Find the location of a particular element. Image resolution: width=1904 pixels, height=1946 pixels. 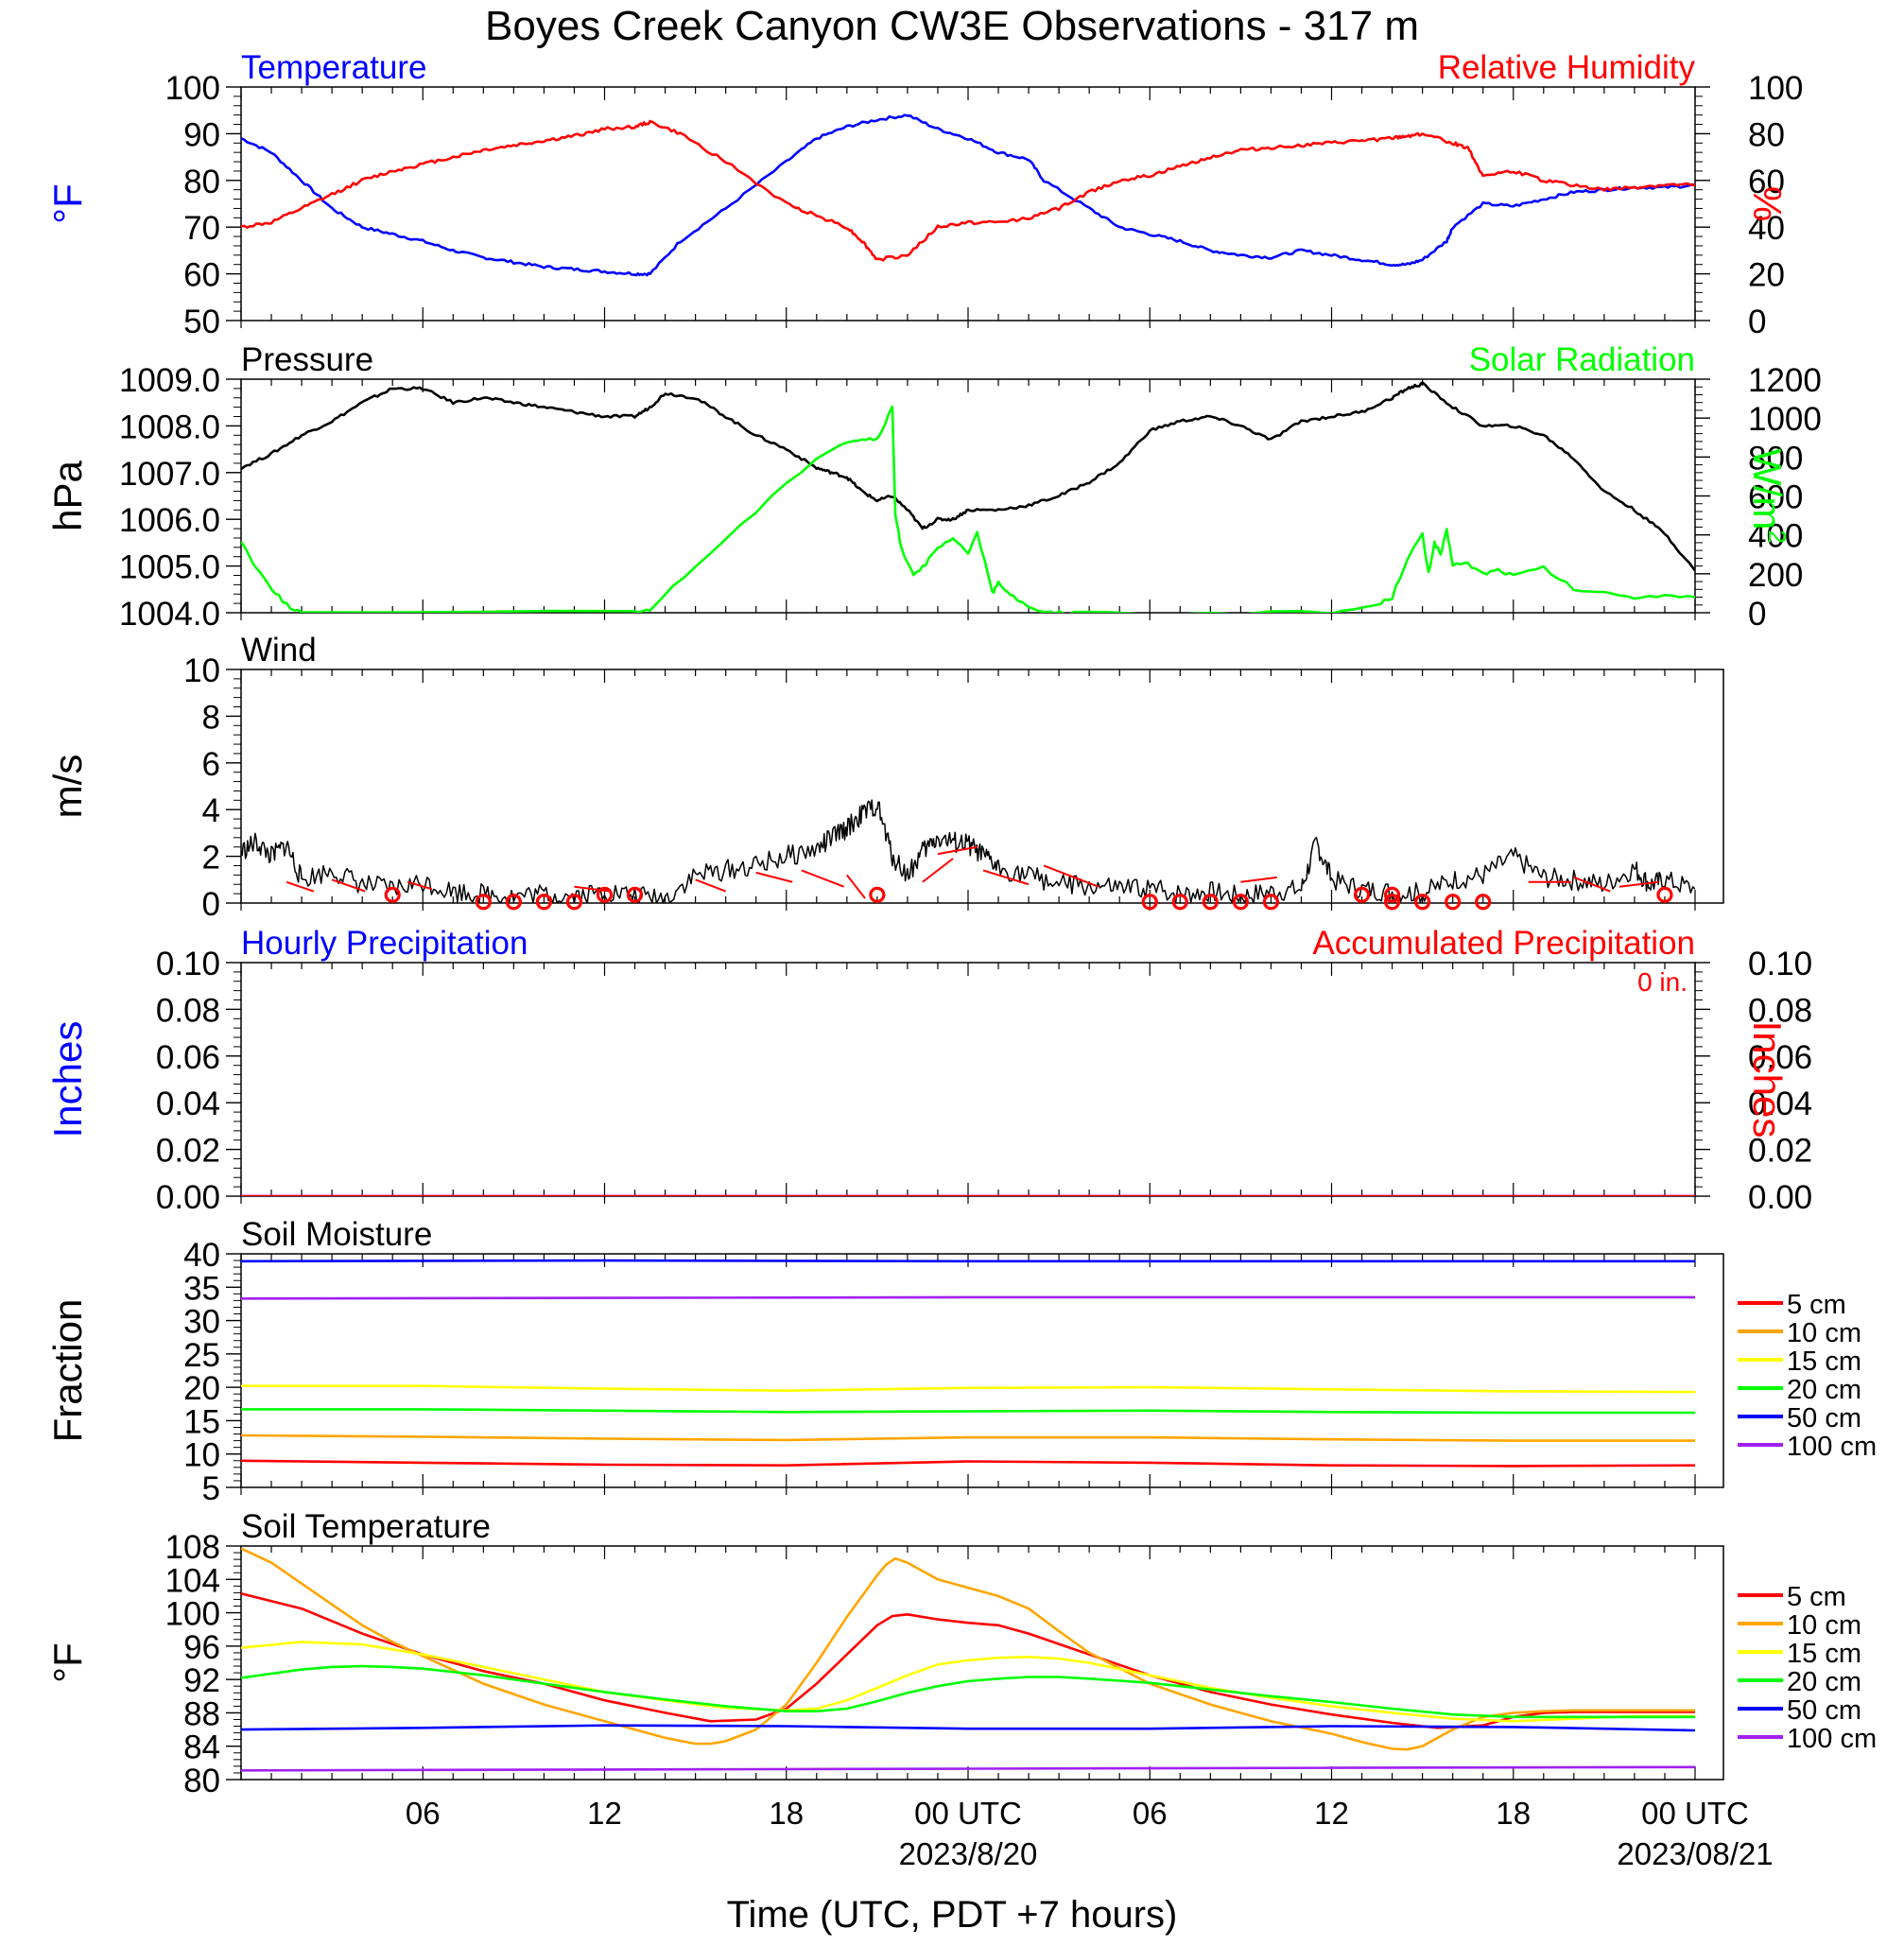

y-tick-label-left: 1004.0 is located at coordinates (169, 615).